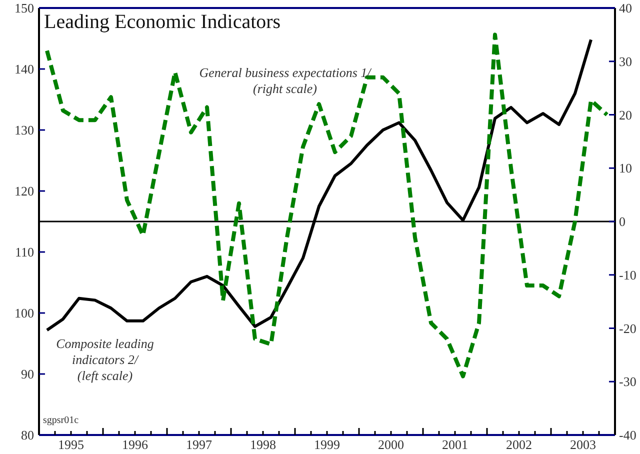  What do you see at coordinates (24, 252) in the screenshot?
I see `y-tick-label: 110` at bounding box center [24, 252].